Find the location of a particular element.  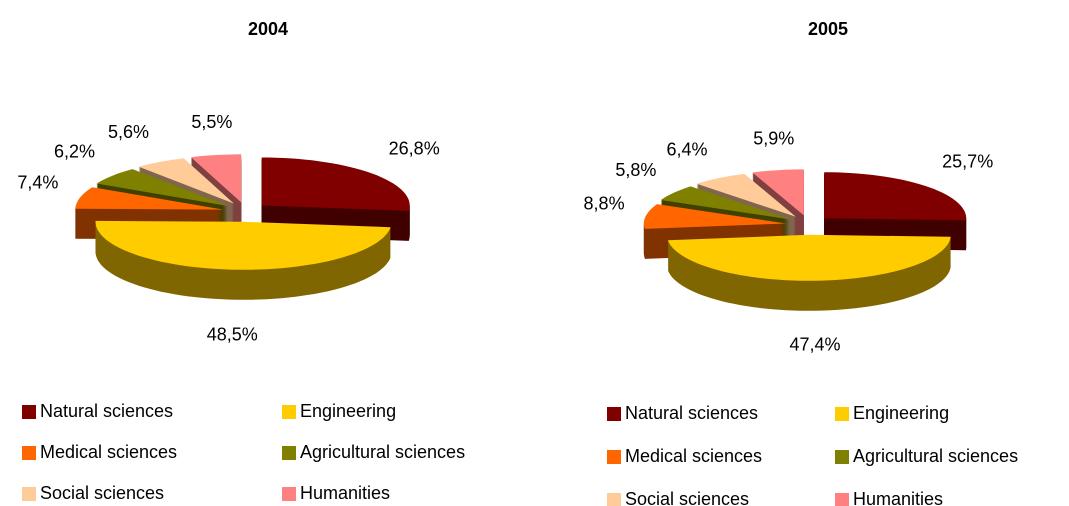

data-label: 5,8% is located at coordinates (635, 170).